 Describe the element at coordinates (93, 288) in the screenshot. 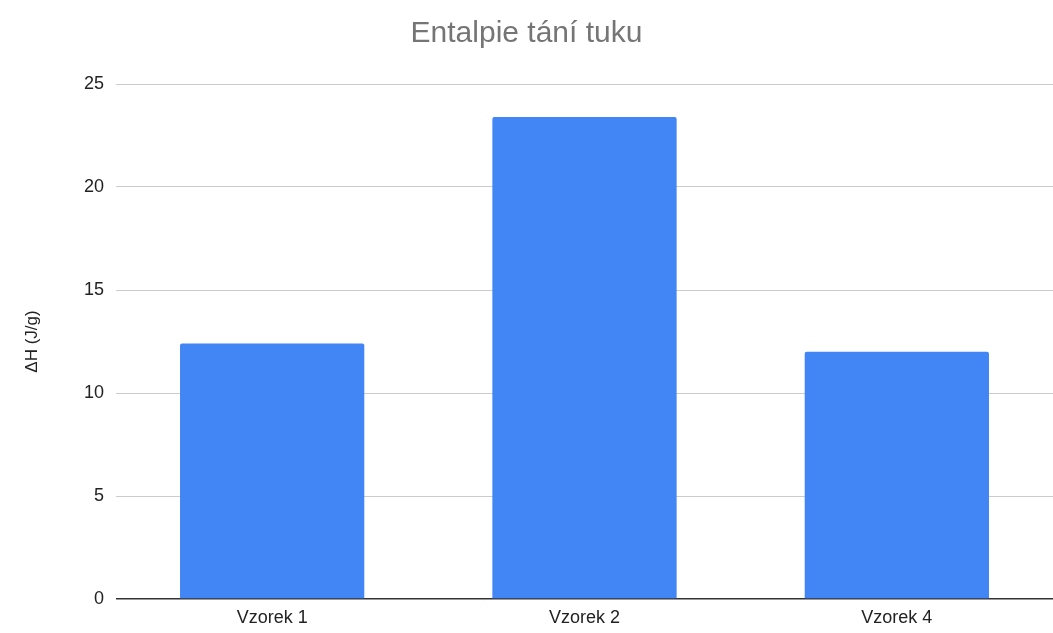

I see `y-tick-label: 15` at that location.